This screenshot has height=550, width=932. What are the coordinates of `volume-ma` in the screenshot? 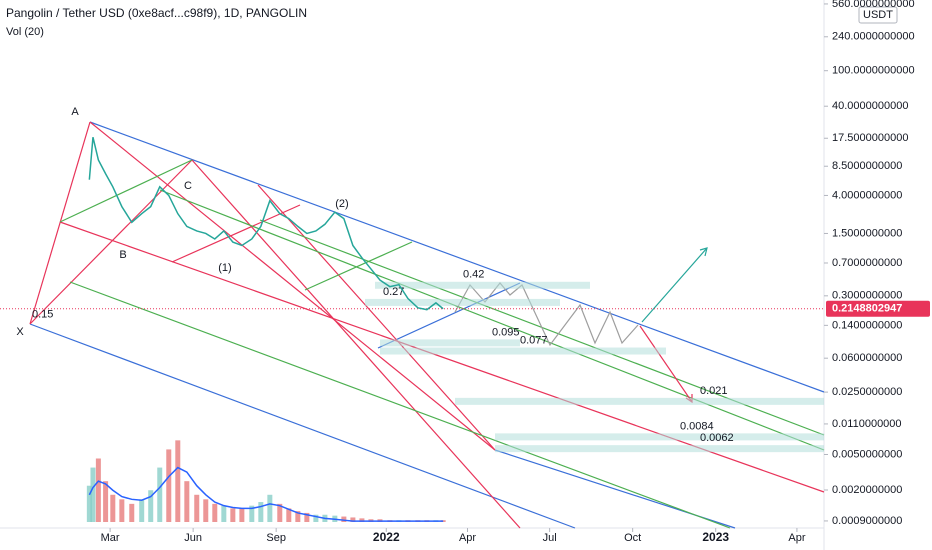 It's located at (266, 494).